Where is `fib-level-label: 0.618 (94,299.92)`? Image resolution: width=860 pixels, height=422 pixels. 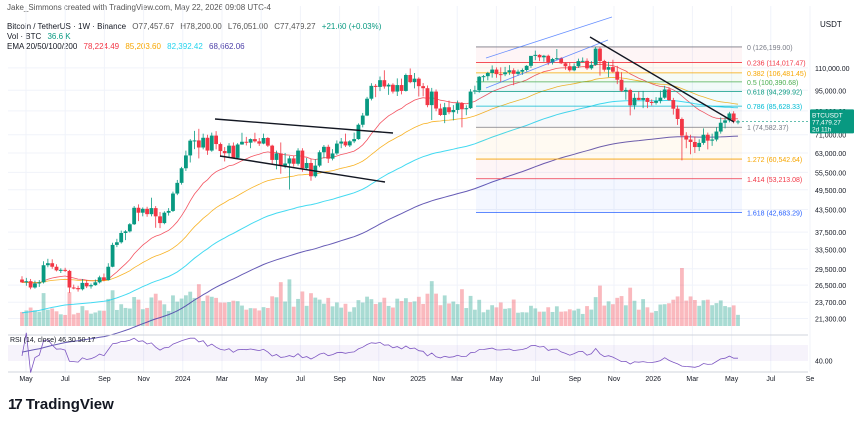 fib-level-label: 0.618 (94,299.92) is located at coordinates (774, 92).